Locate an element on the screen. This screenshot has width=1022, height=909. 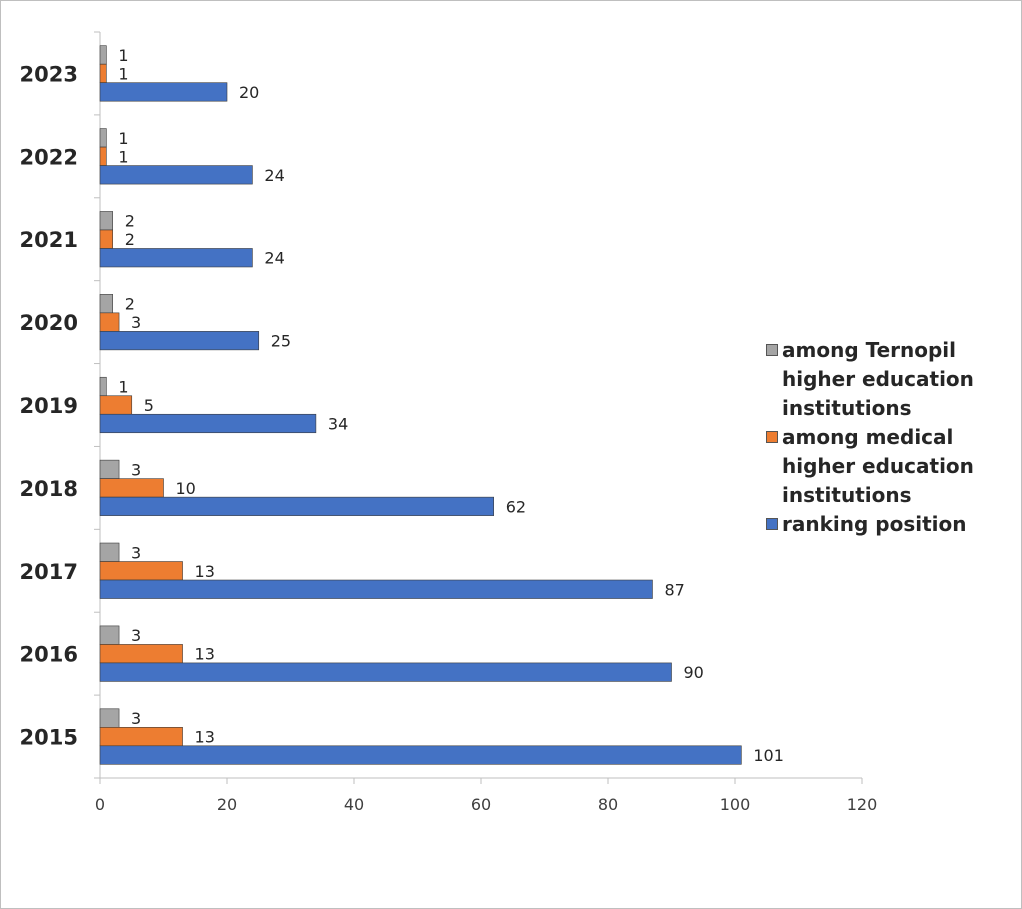
y-category-label: 2023 is located at coordinates (49, 74).